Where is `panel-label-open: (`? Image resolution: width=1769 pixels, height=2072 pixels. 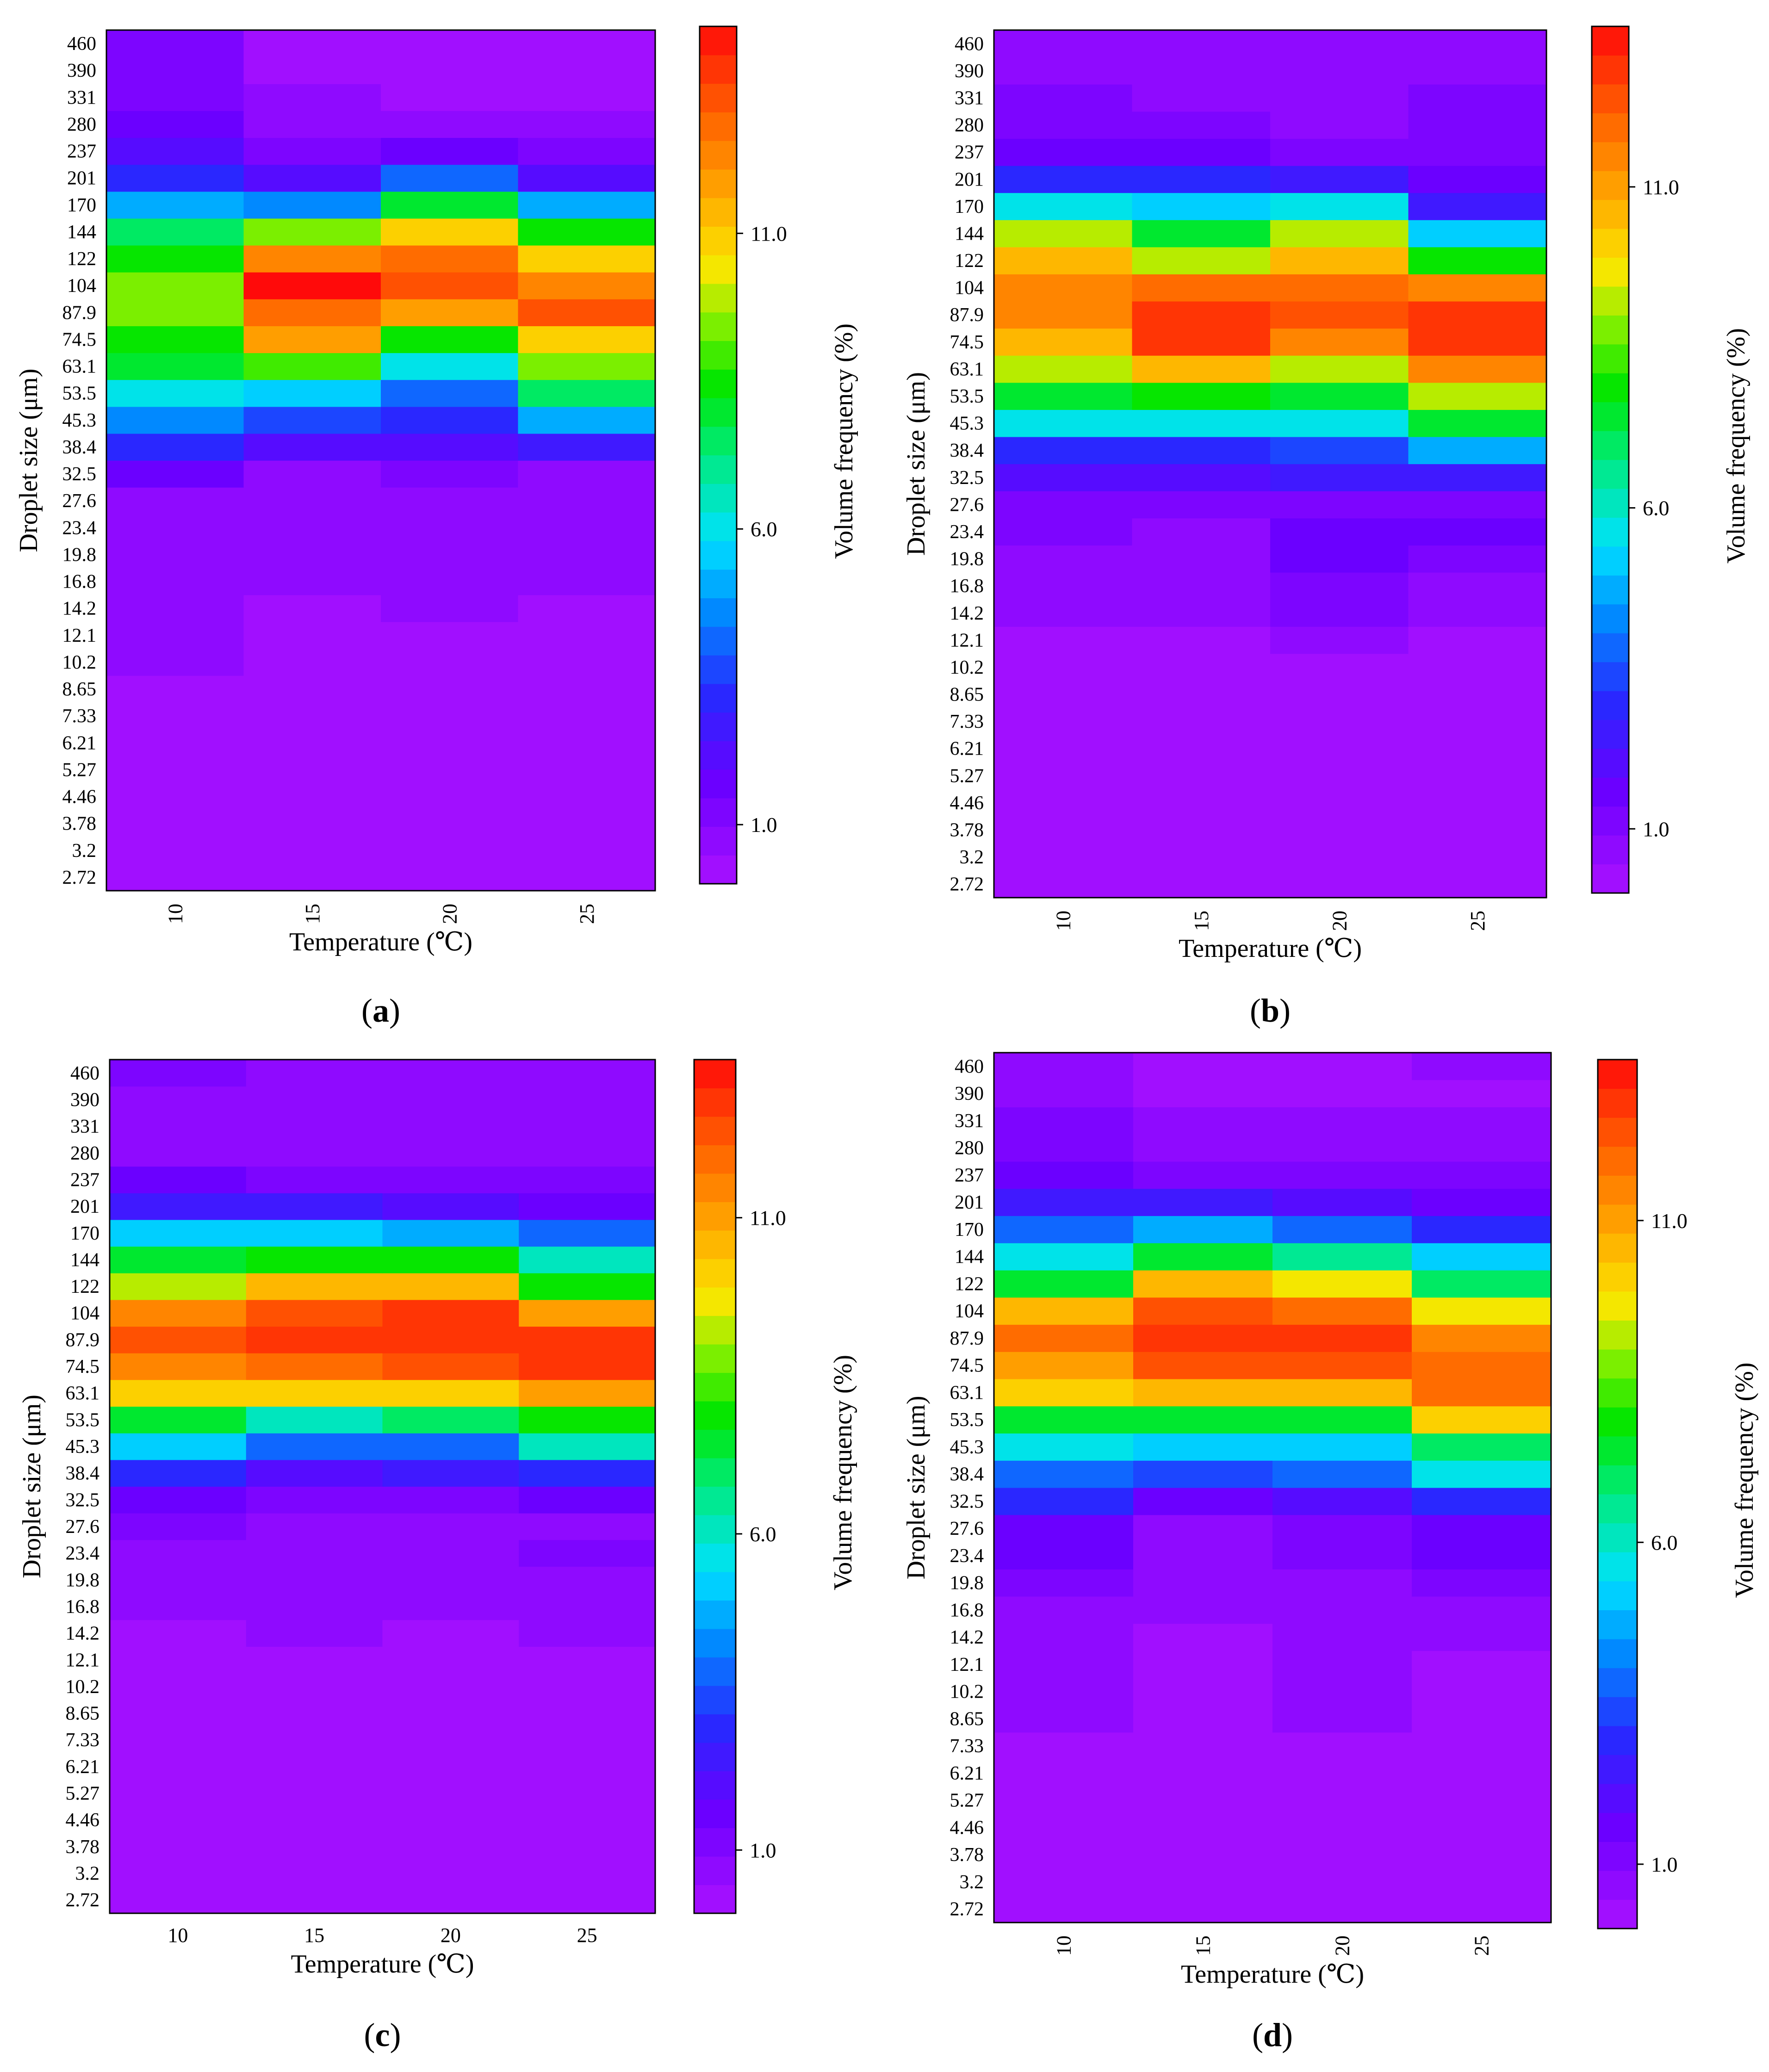
panel-label-open: ( is located at coordinates (1257, 2034).